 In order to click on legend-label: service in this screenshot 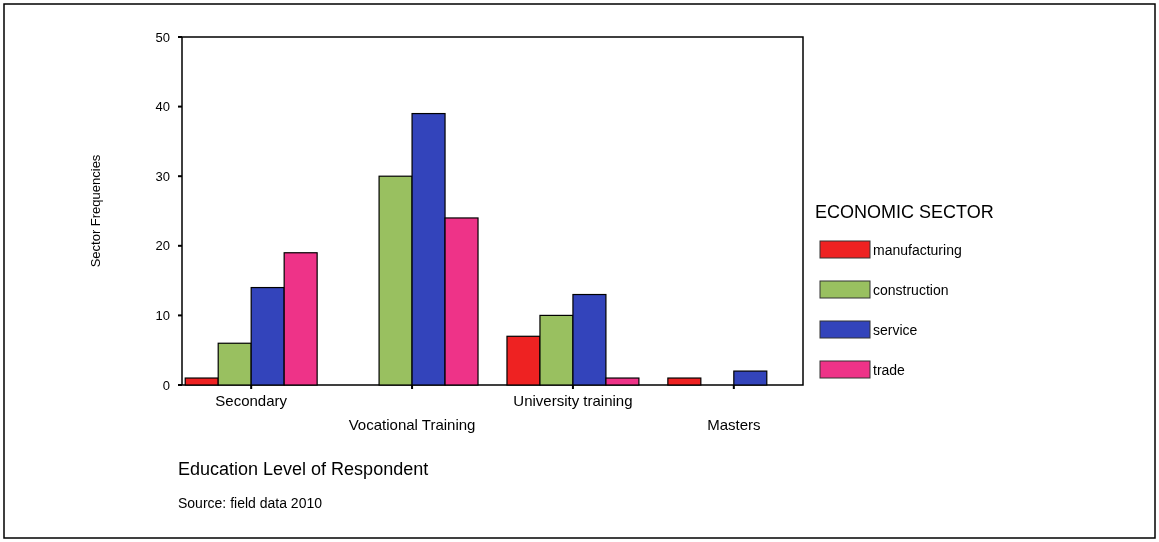, I will do `click(895, 330)`.